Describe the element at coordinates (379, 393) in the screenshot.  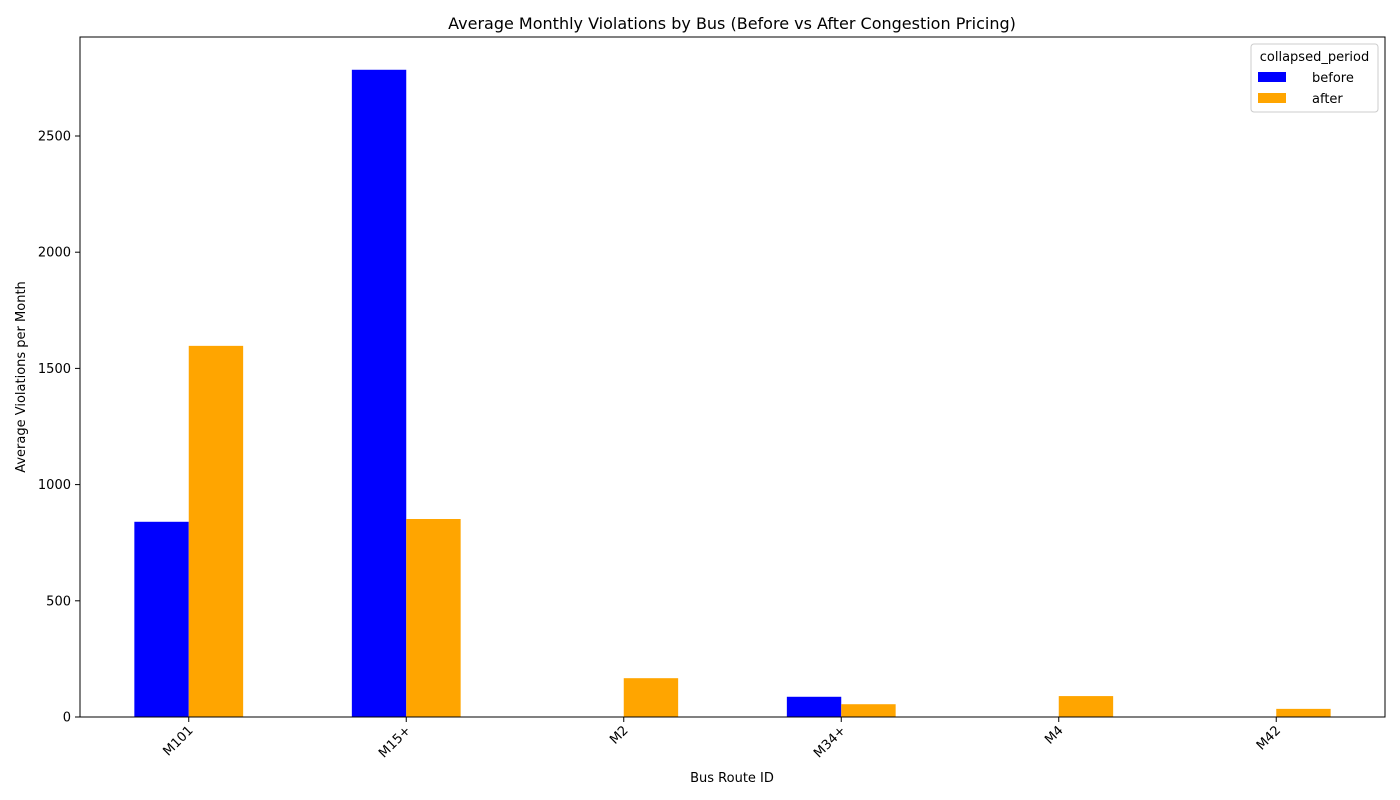
I see `bar-before-M15+` at that location.